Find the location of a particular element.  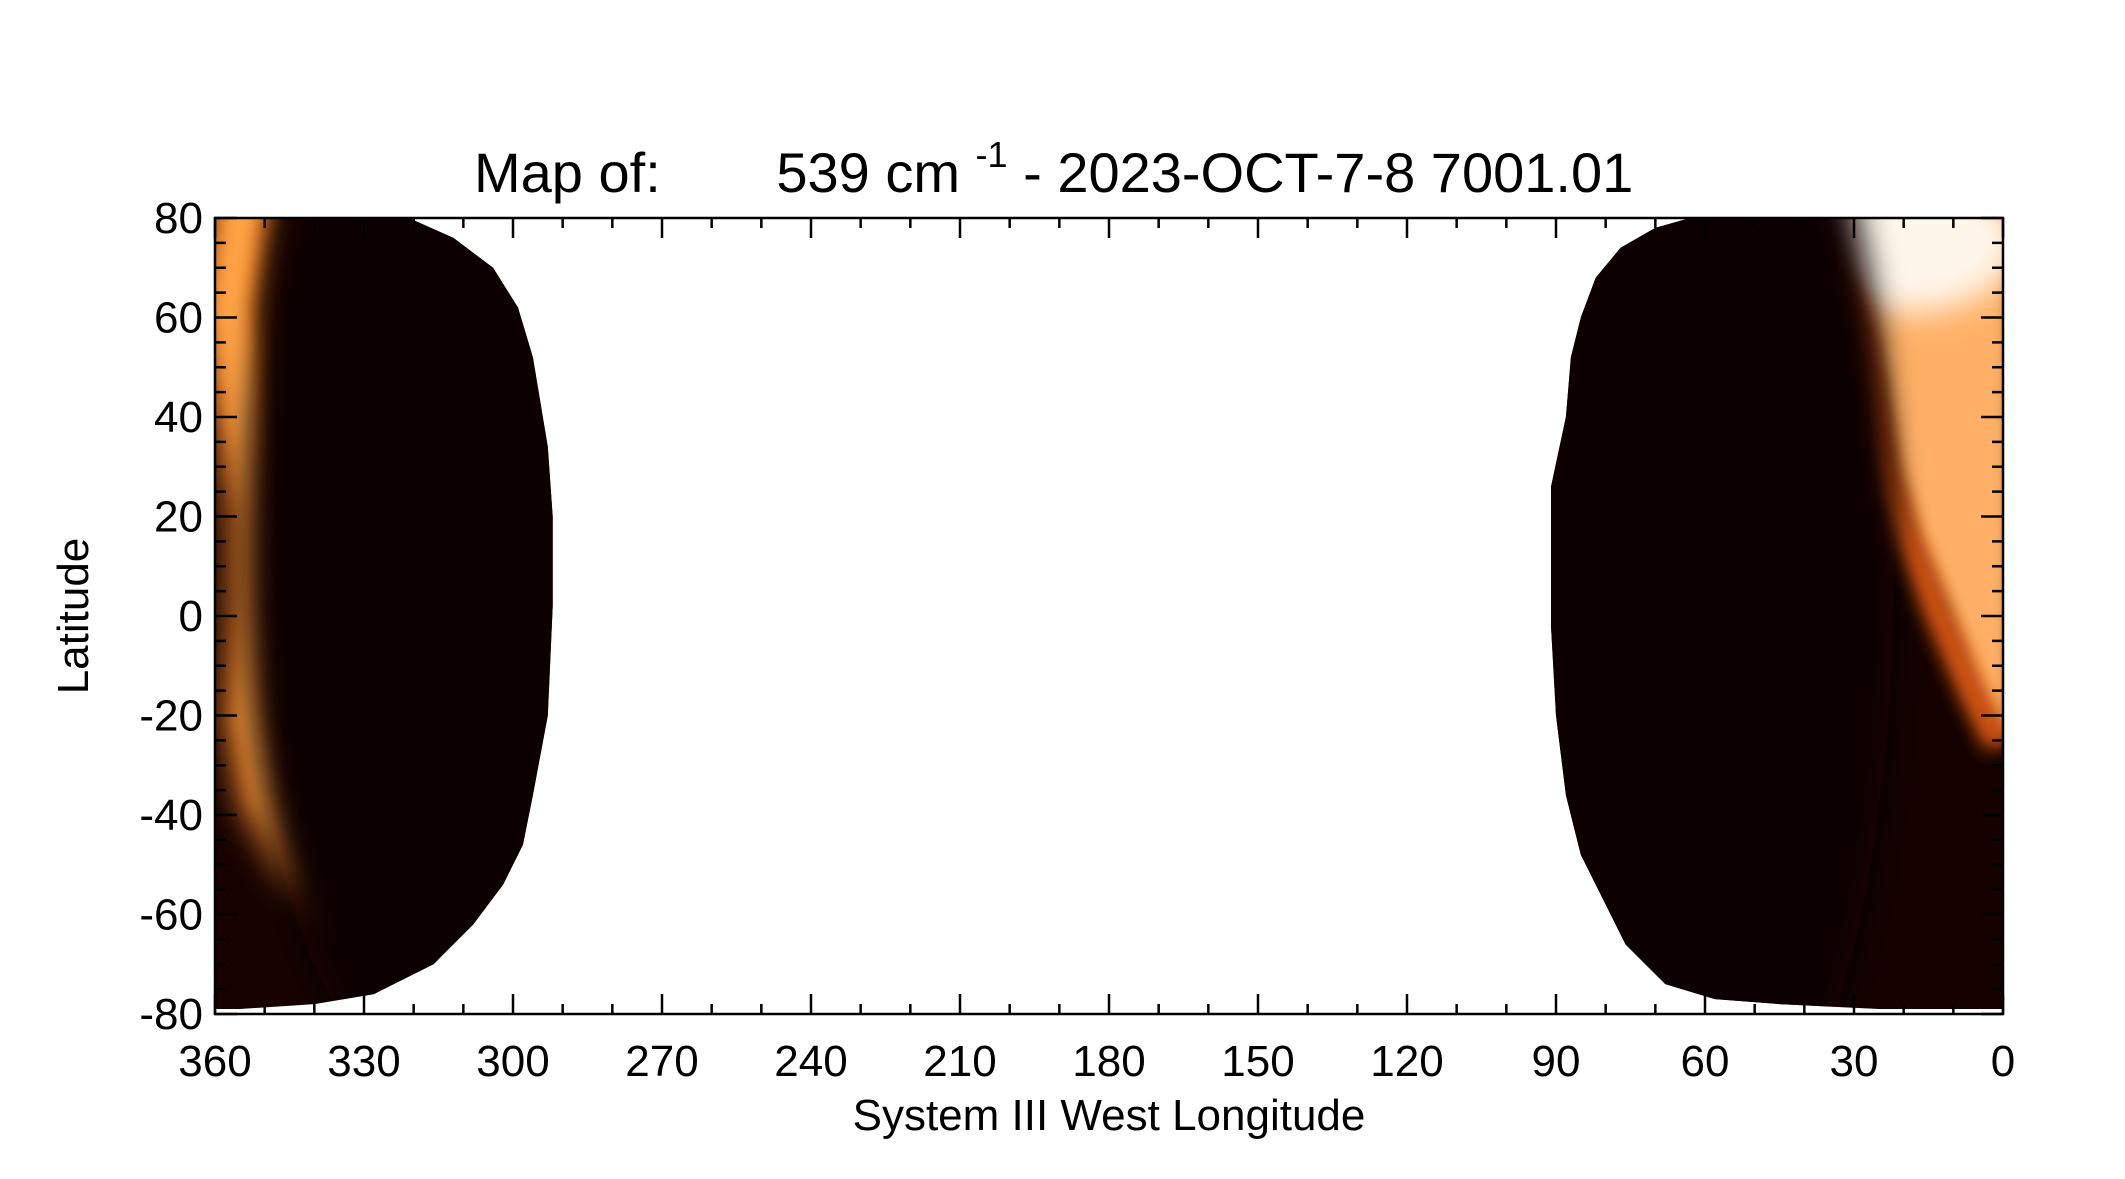

y-tick-label: -60 is located at coordinates (171, 915).